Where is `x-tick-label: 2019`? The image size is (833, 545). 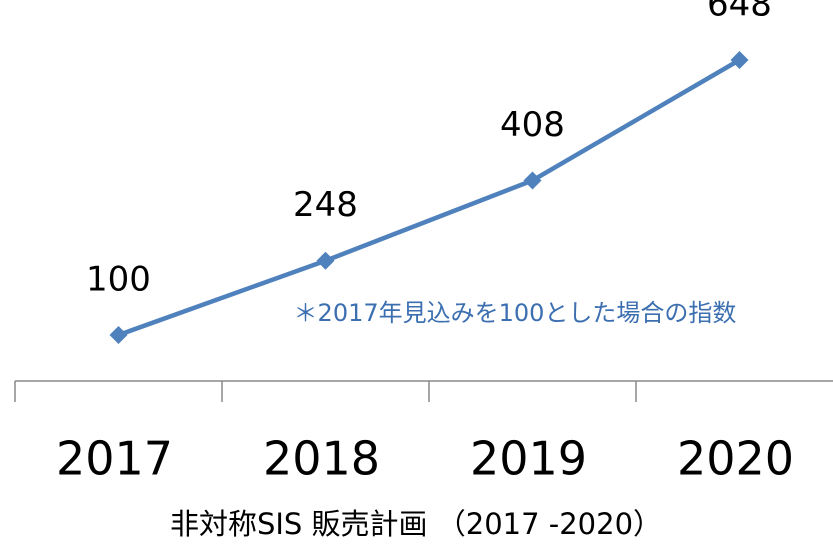
x-tick-label: 2019 is located at coordinates (528, 459).